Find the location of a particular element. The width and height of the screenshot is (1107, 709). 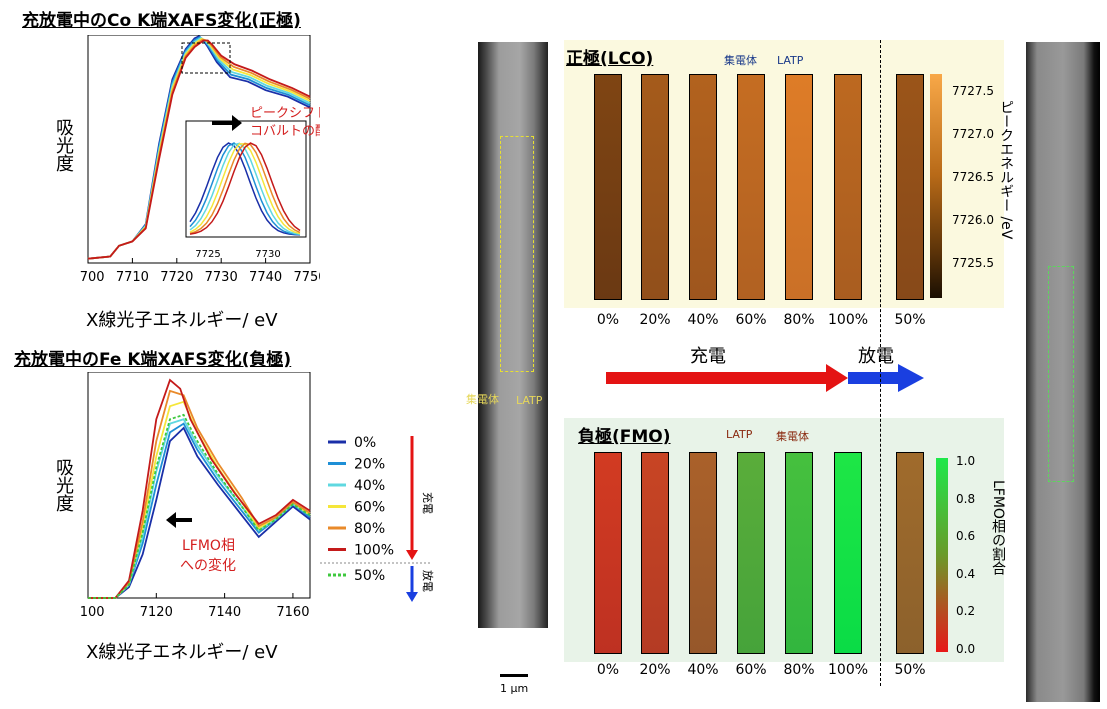

co-tick-label: 7750 is located at coordinates (306, 277).